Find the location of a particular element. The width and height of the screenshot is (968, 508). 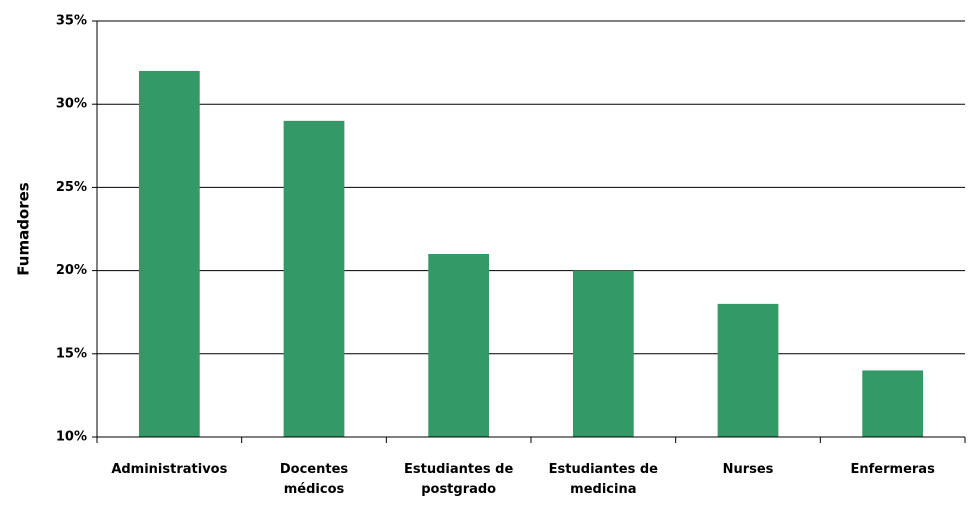

y-tick-label: 10% is located at coordinates (71, 437).